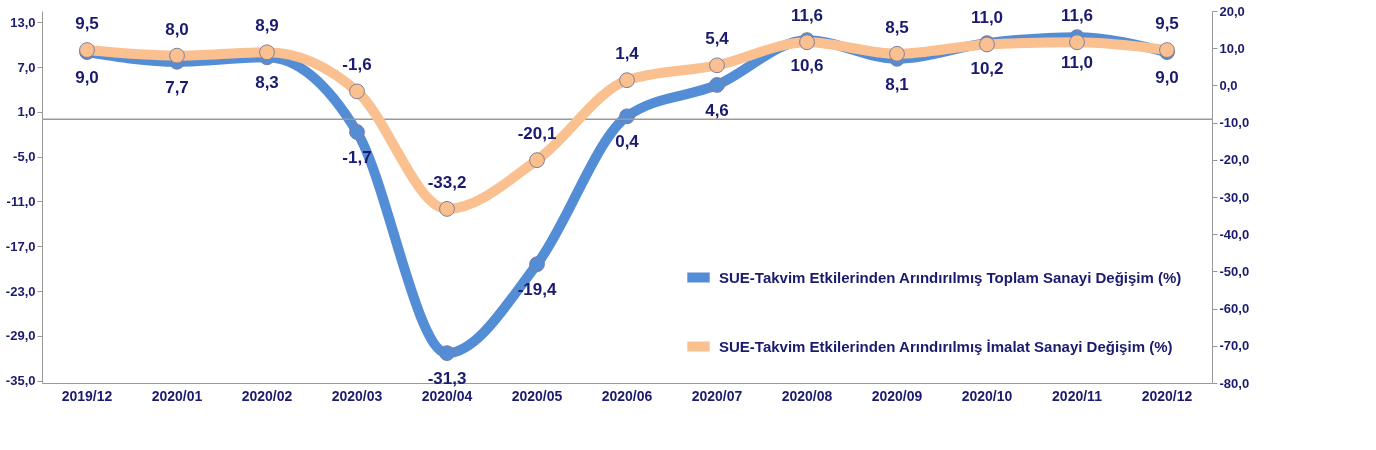 Image resolution: width=1376 pixels, height=450 pixels. I want to click on data-label: 10,6, so click(807, 66).